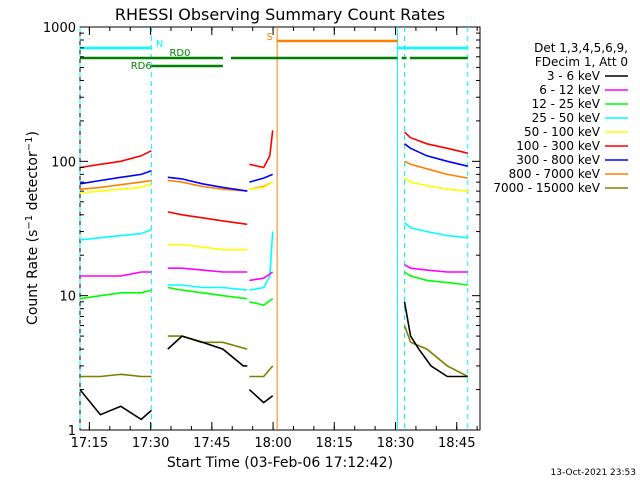  Describe the element at coordinates (72, 431) in the screenshot. I see `y-tick-label: 1` at that location.